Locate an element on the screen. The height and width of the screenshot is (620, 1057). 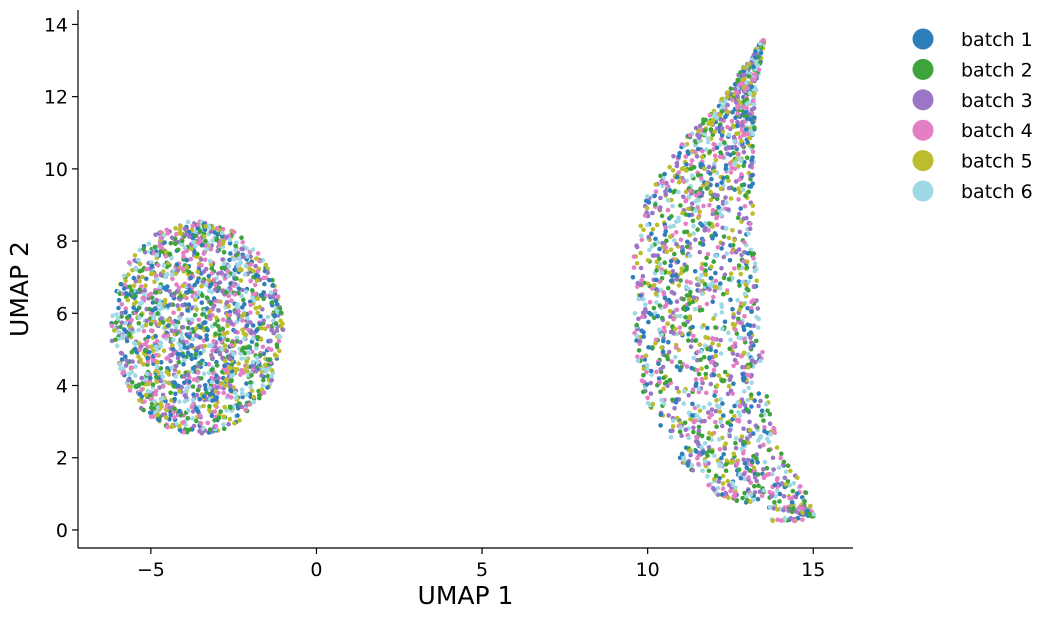
legend-label: batch 3 is located at coordinates (997, 101).